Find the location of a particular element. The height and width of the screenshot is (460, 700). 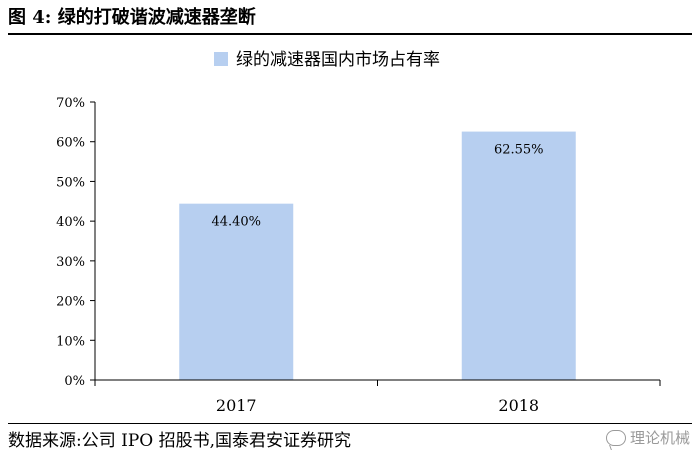

y-tick-label: 10% is located at coordinates (70, 341).